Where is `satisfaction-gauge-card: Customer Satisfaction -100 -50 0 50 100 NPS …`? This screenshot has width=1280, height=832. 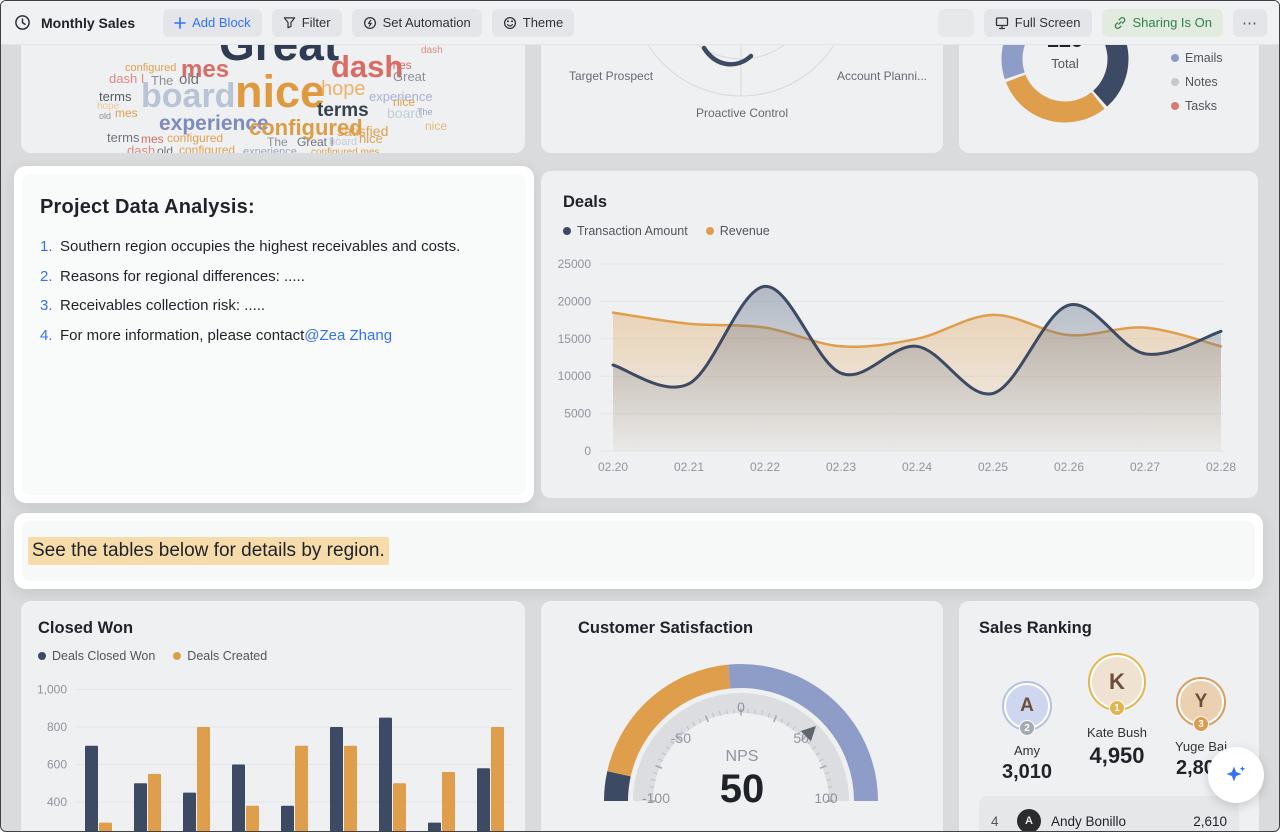
satisfaction-gauge-card: Customer Satisfaction -100 -50 0 50 100 NPS … is located at coordinates (742, 716).